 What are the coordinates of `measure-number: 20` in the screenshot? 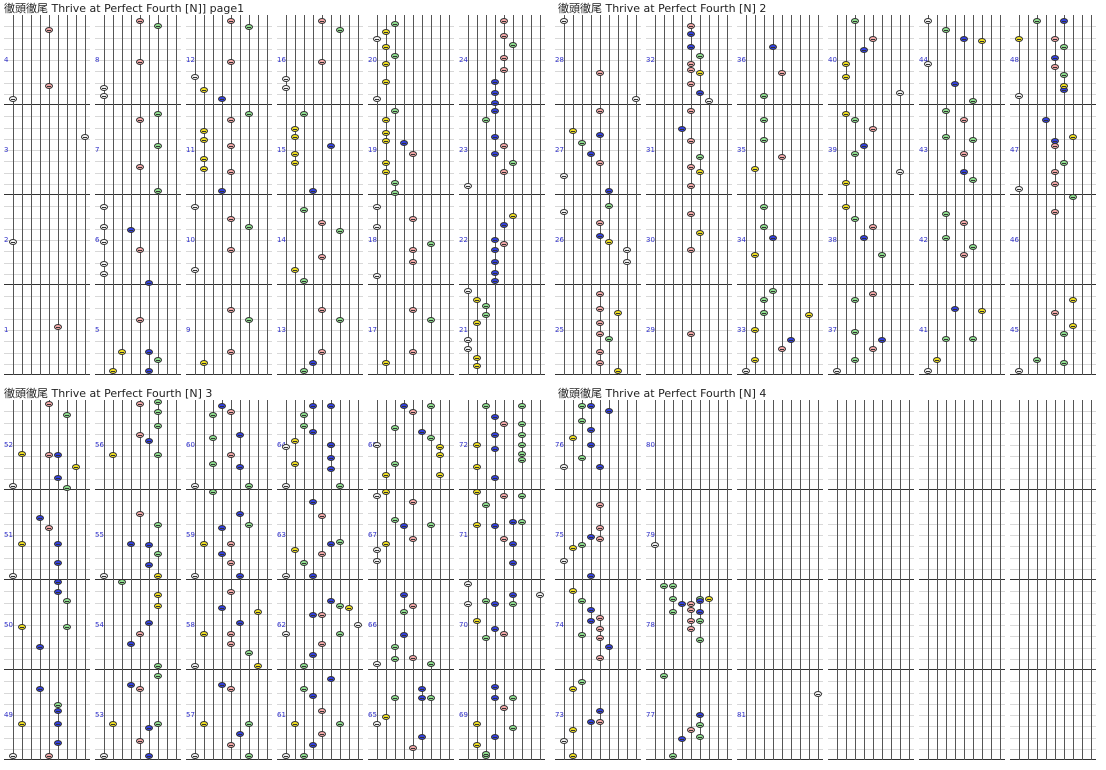 It's located at (372, 60).